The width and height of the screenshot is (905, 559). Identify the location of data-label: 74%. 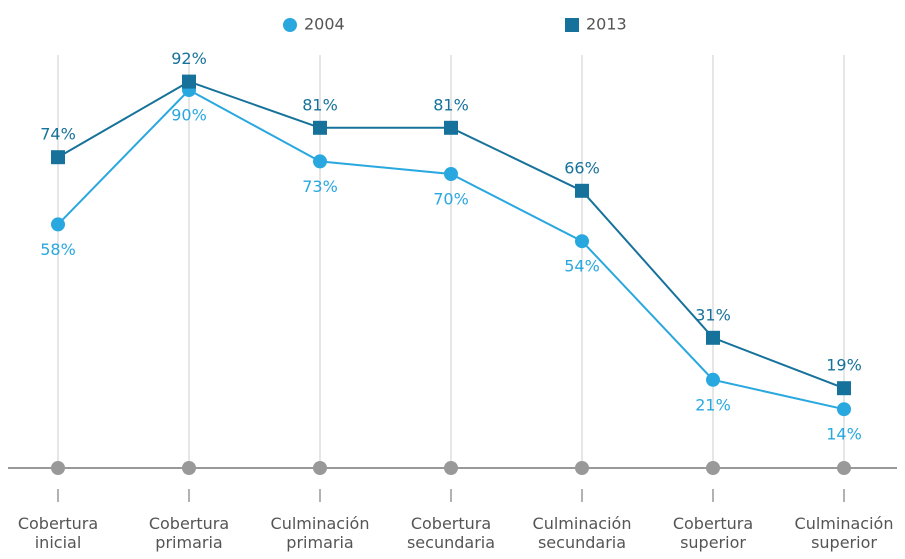
(58, 134).